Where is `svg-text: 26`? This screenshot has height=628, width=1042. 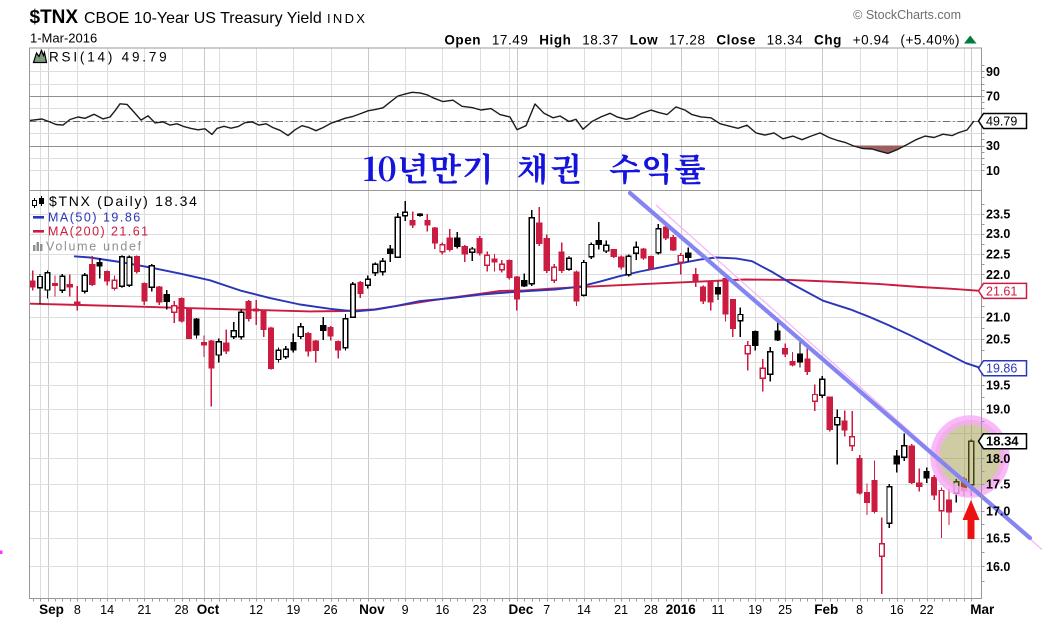
svg-text: 26 is located at coordinates (331, 610).